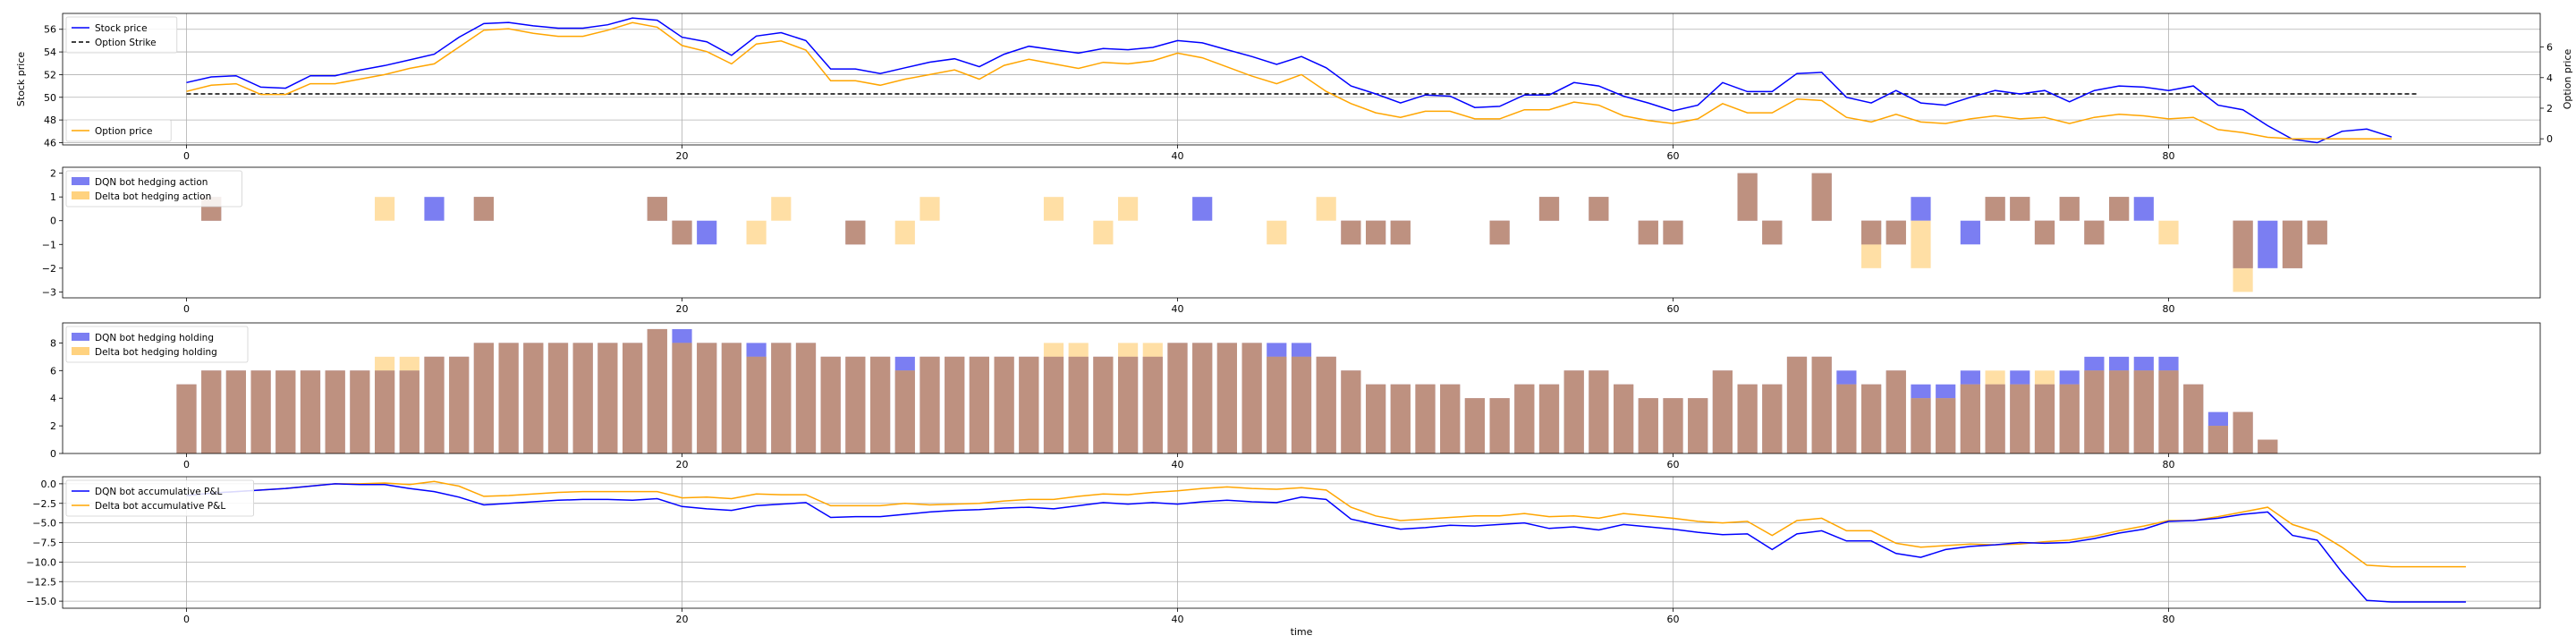 Image resolution: width=2576 pixels, height=644 pixels. What do you see at coordinates (153, 196) in the screenshot?
I see `legend-action-label: Delta bot hedging action` at bounding box center [153, 196].